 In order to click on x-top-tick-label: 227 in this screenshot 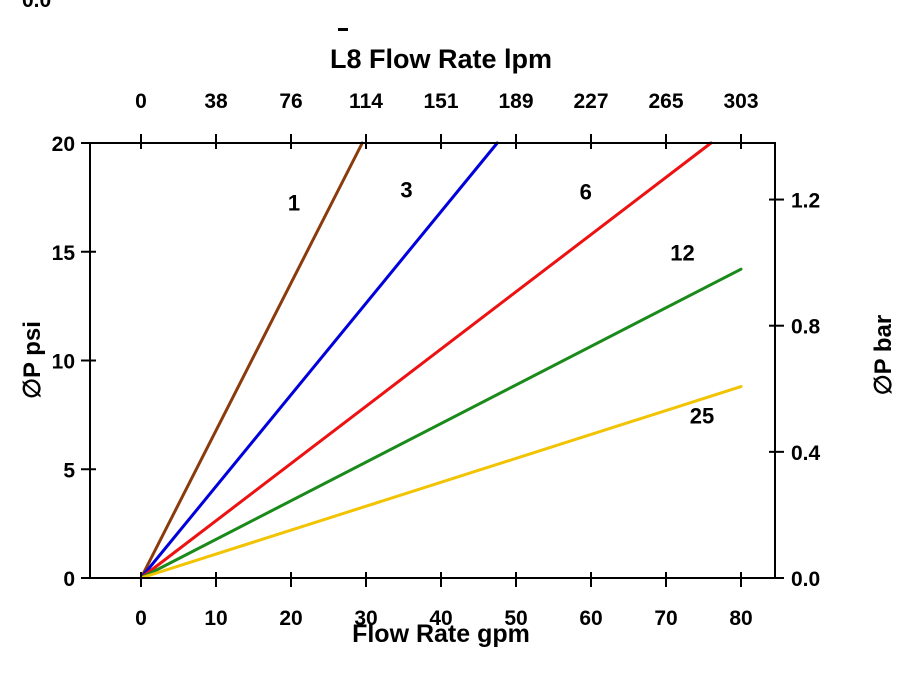, I will do `click(590, 101)`.